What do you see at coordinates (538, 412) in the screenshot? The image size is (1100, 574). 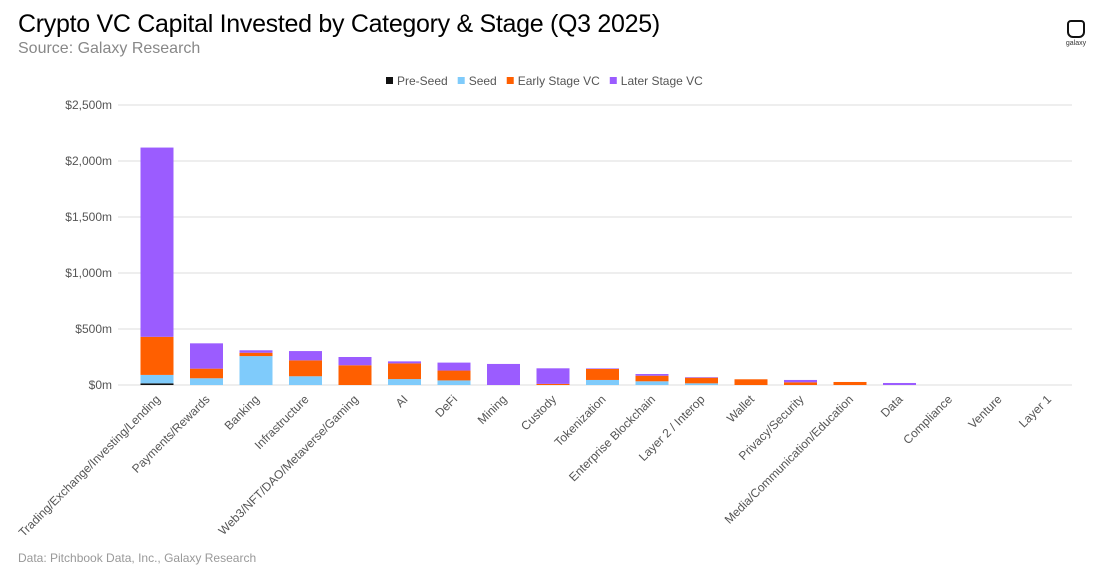 I see `x-tick-label: Custody` at bounding box center [538, 412].